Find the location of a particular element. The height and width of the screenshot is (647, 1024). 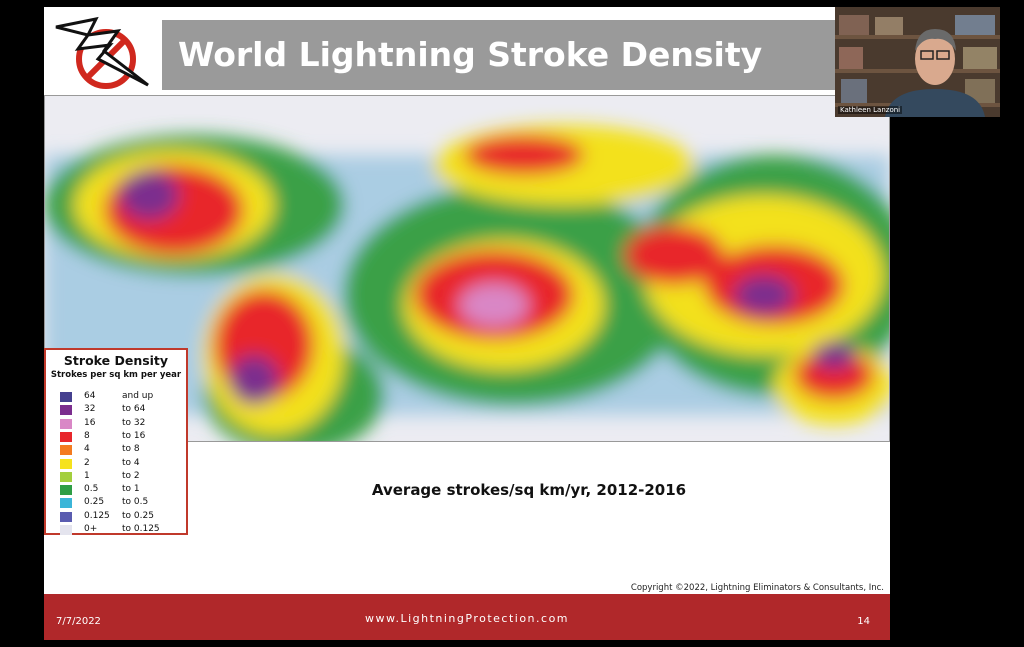

legend-from: 64 is located at coordinates (90, 396).